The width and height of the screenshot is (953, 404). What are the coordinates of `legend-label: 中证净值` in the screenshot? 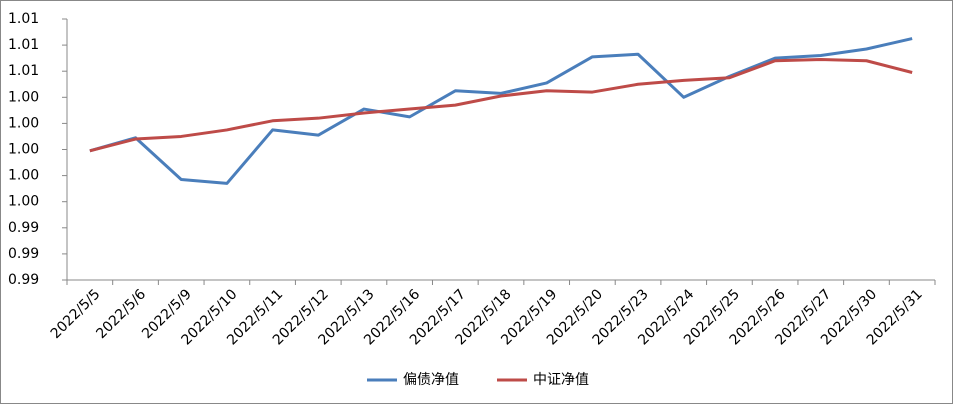 It's located at (561, 380).